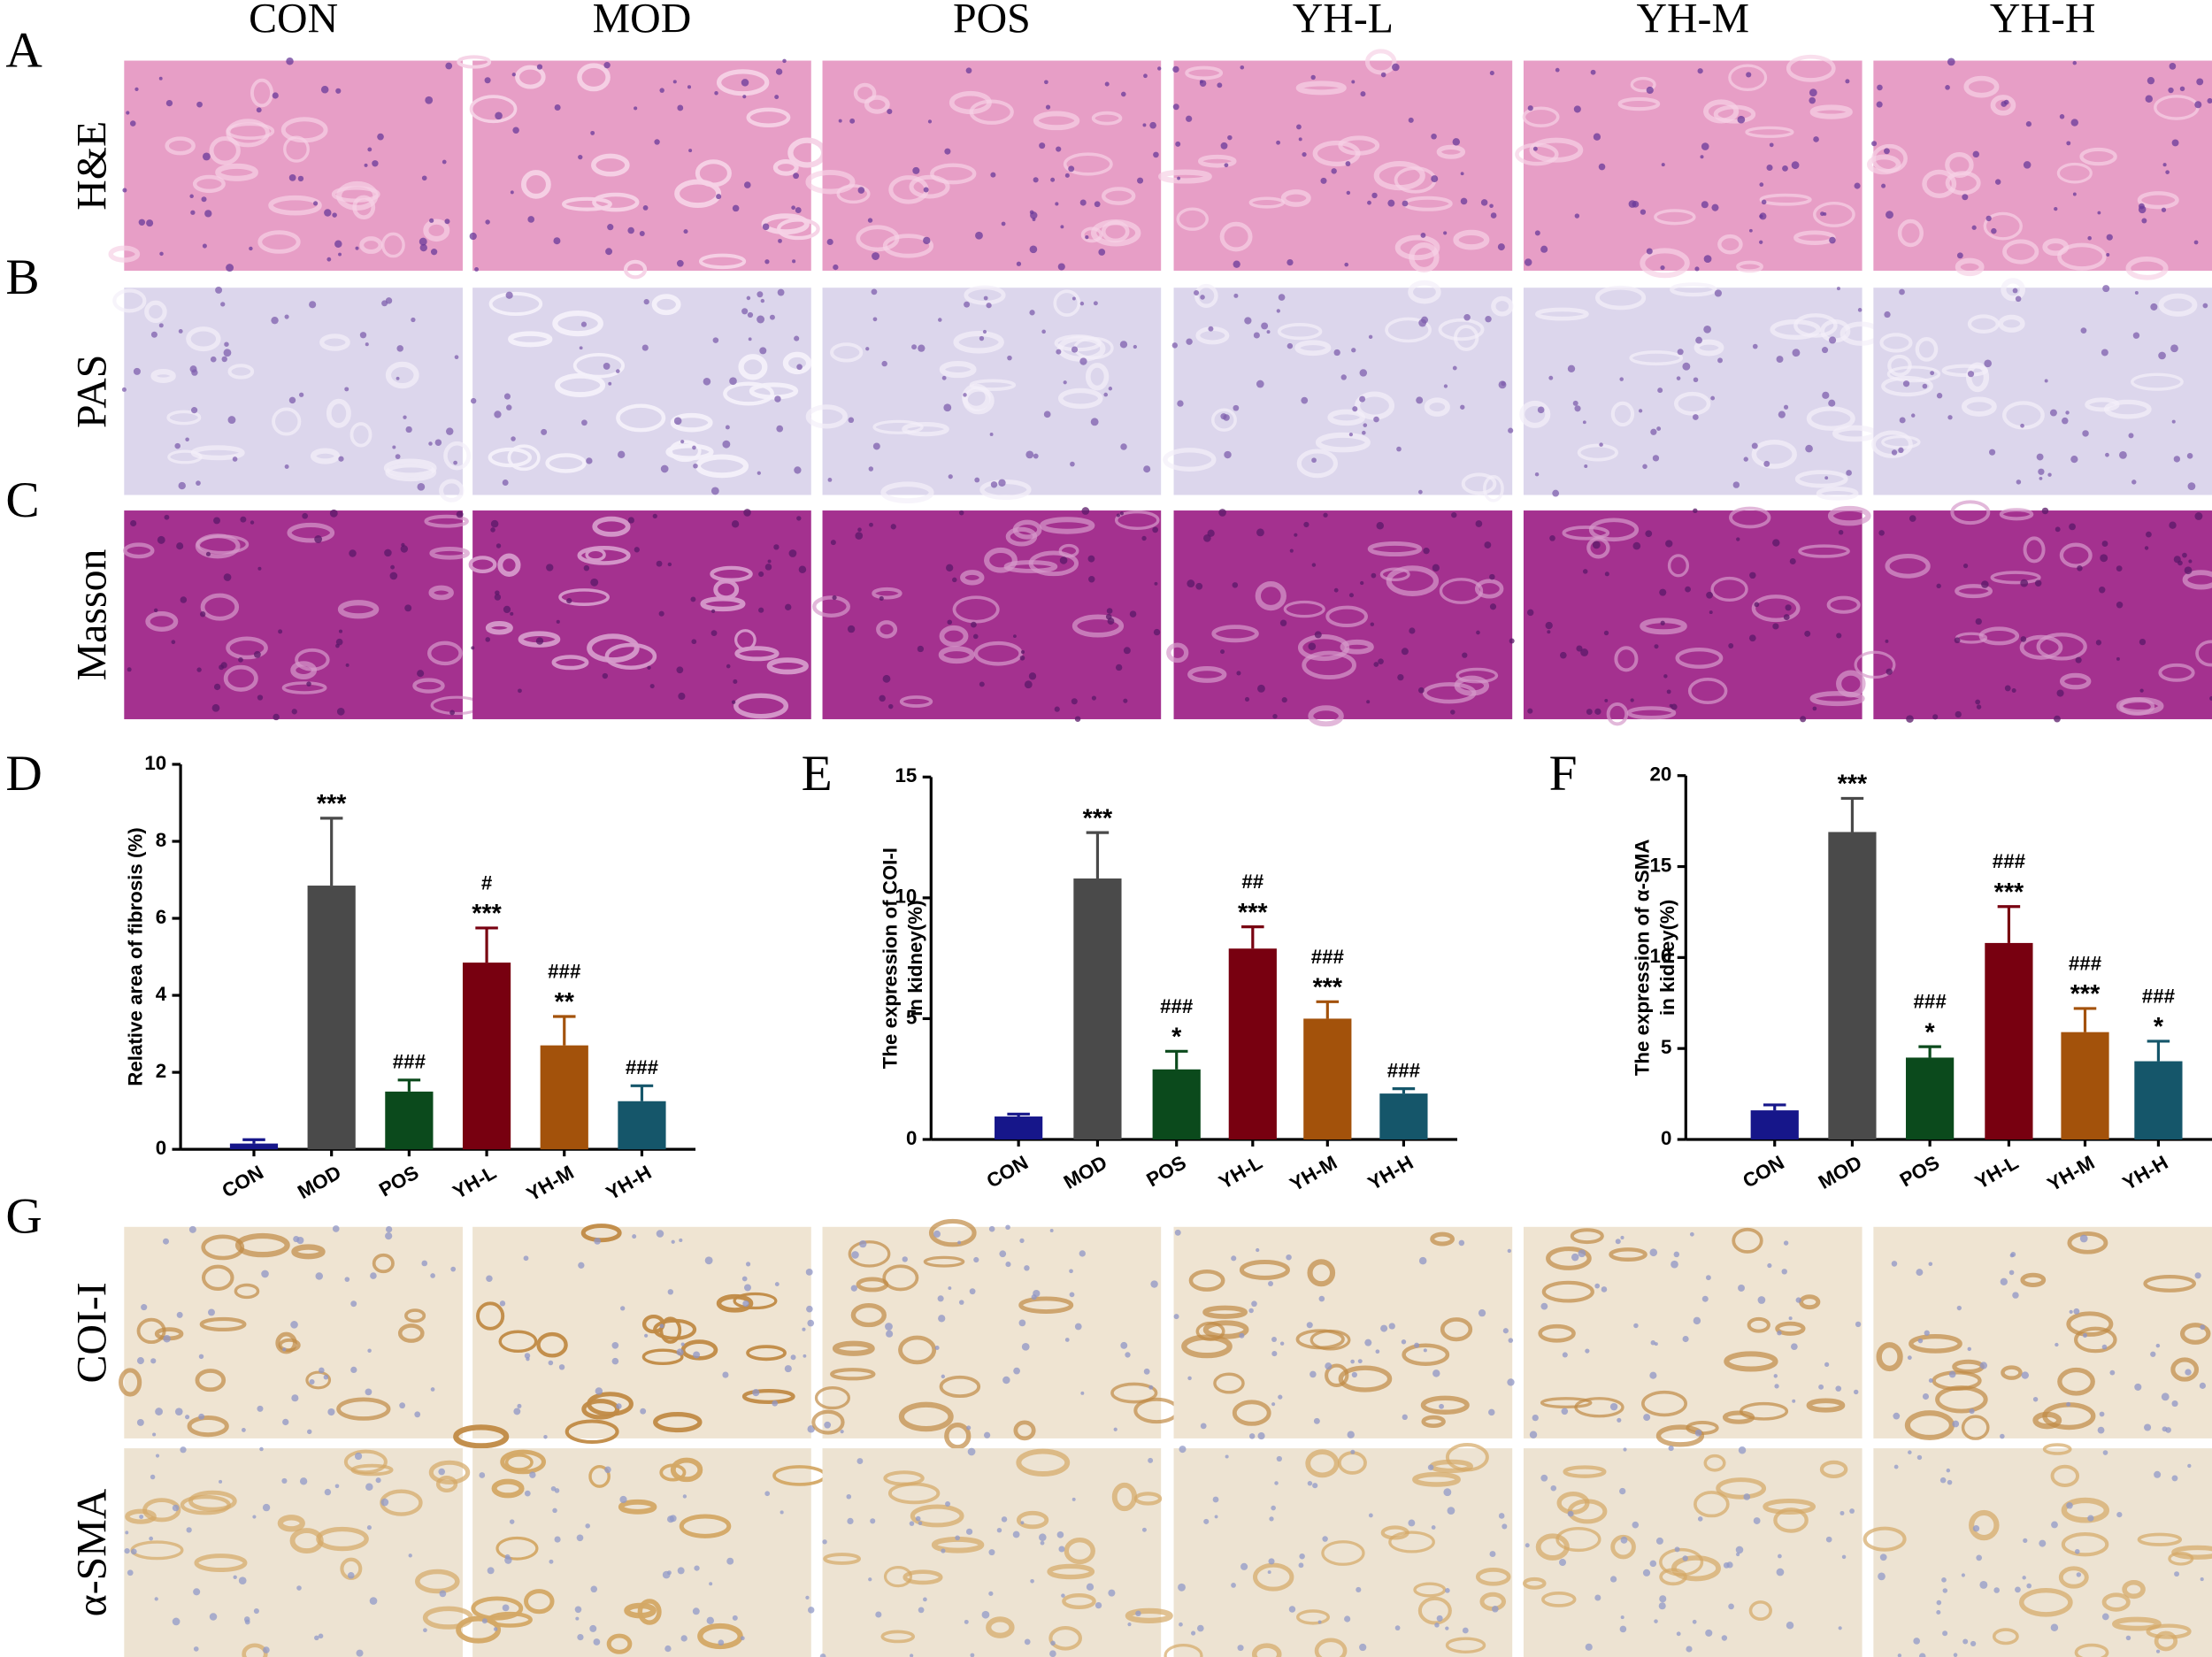 This screenshot has width=2212, height=1657. Describe the element at coordinates (487, 883) in the screenshot. I see `significance-hash: #` at that location.